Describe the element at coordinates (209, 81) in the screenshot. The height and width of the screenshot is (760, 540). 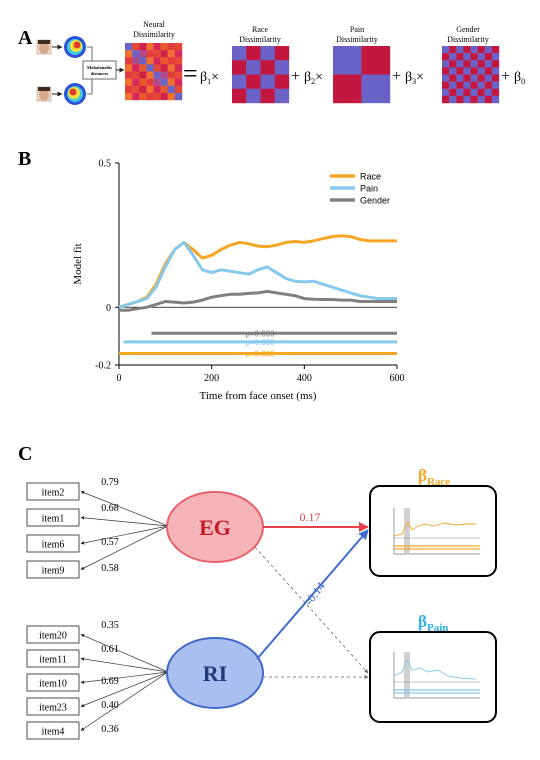
I see `beta1-sub: 1` at that location.